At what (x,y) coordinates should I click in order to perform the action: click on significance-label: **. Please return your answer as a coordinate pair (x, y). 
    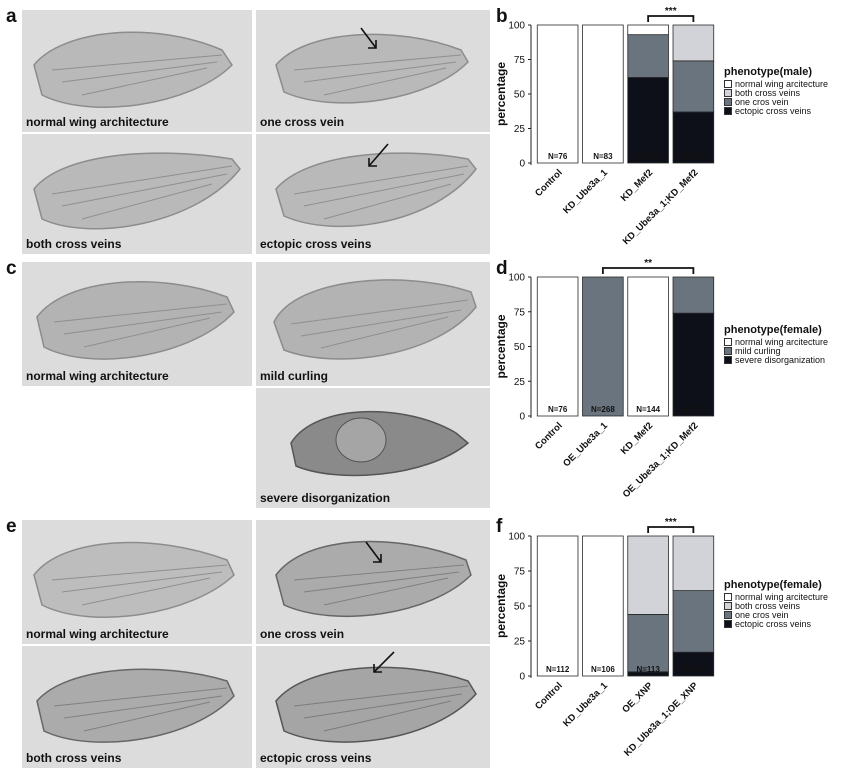
    Looking at the image, I should click on (648, 263).